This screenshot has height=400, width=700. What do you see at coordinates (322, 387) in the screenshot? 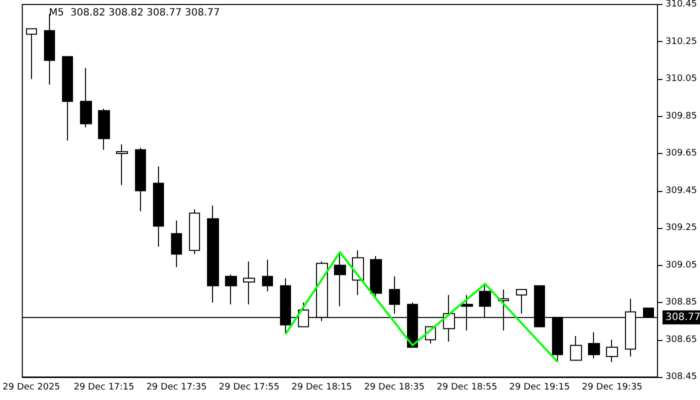
I see `x-tick-label: 29 Dec 18:15` at bounding box center [322, 387].